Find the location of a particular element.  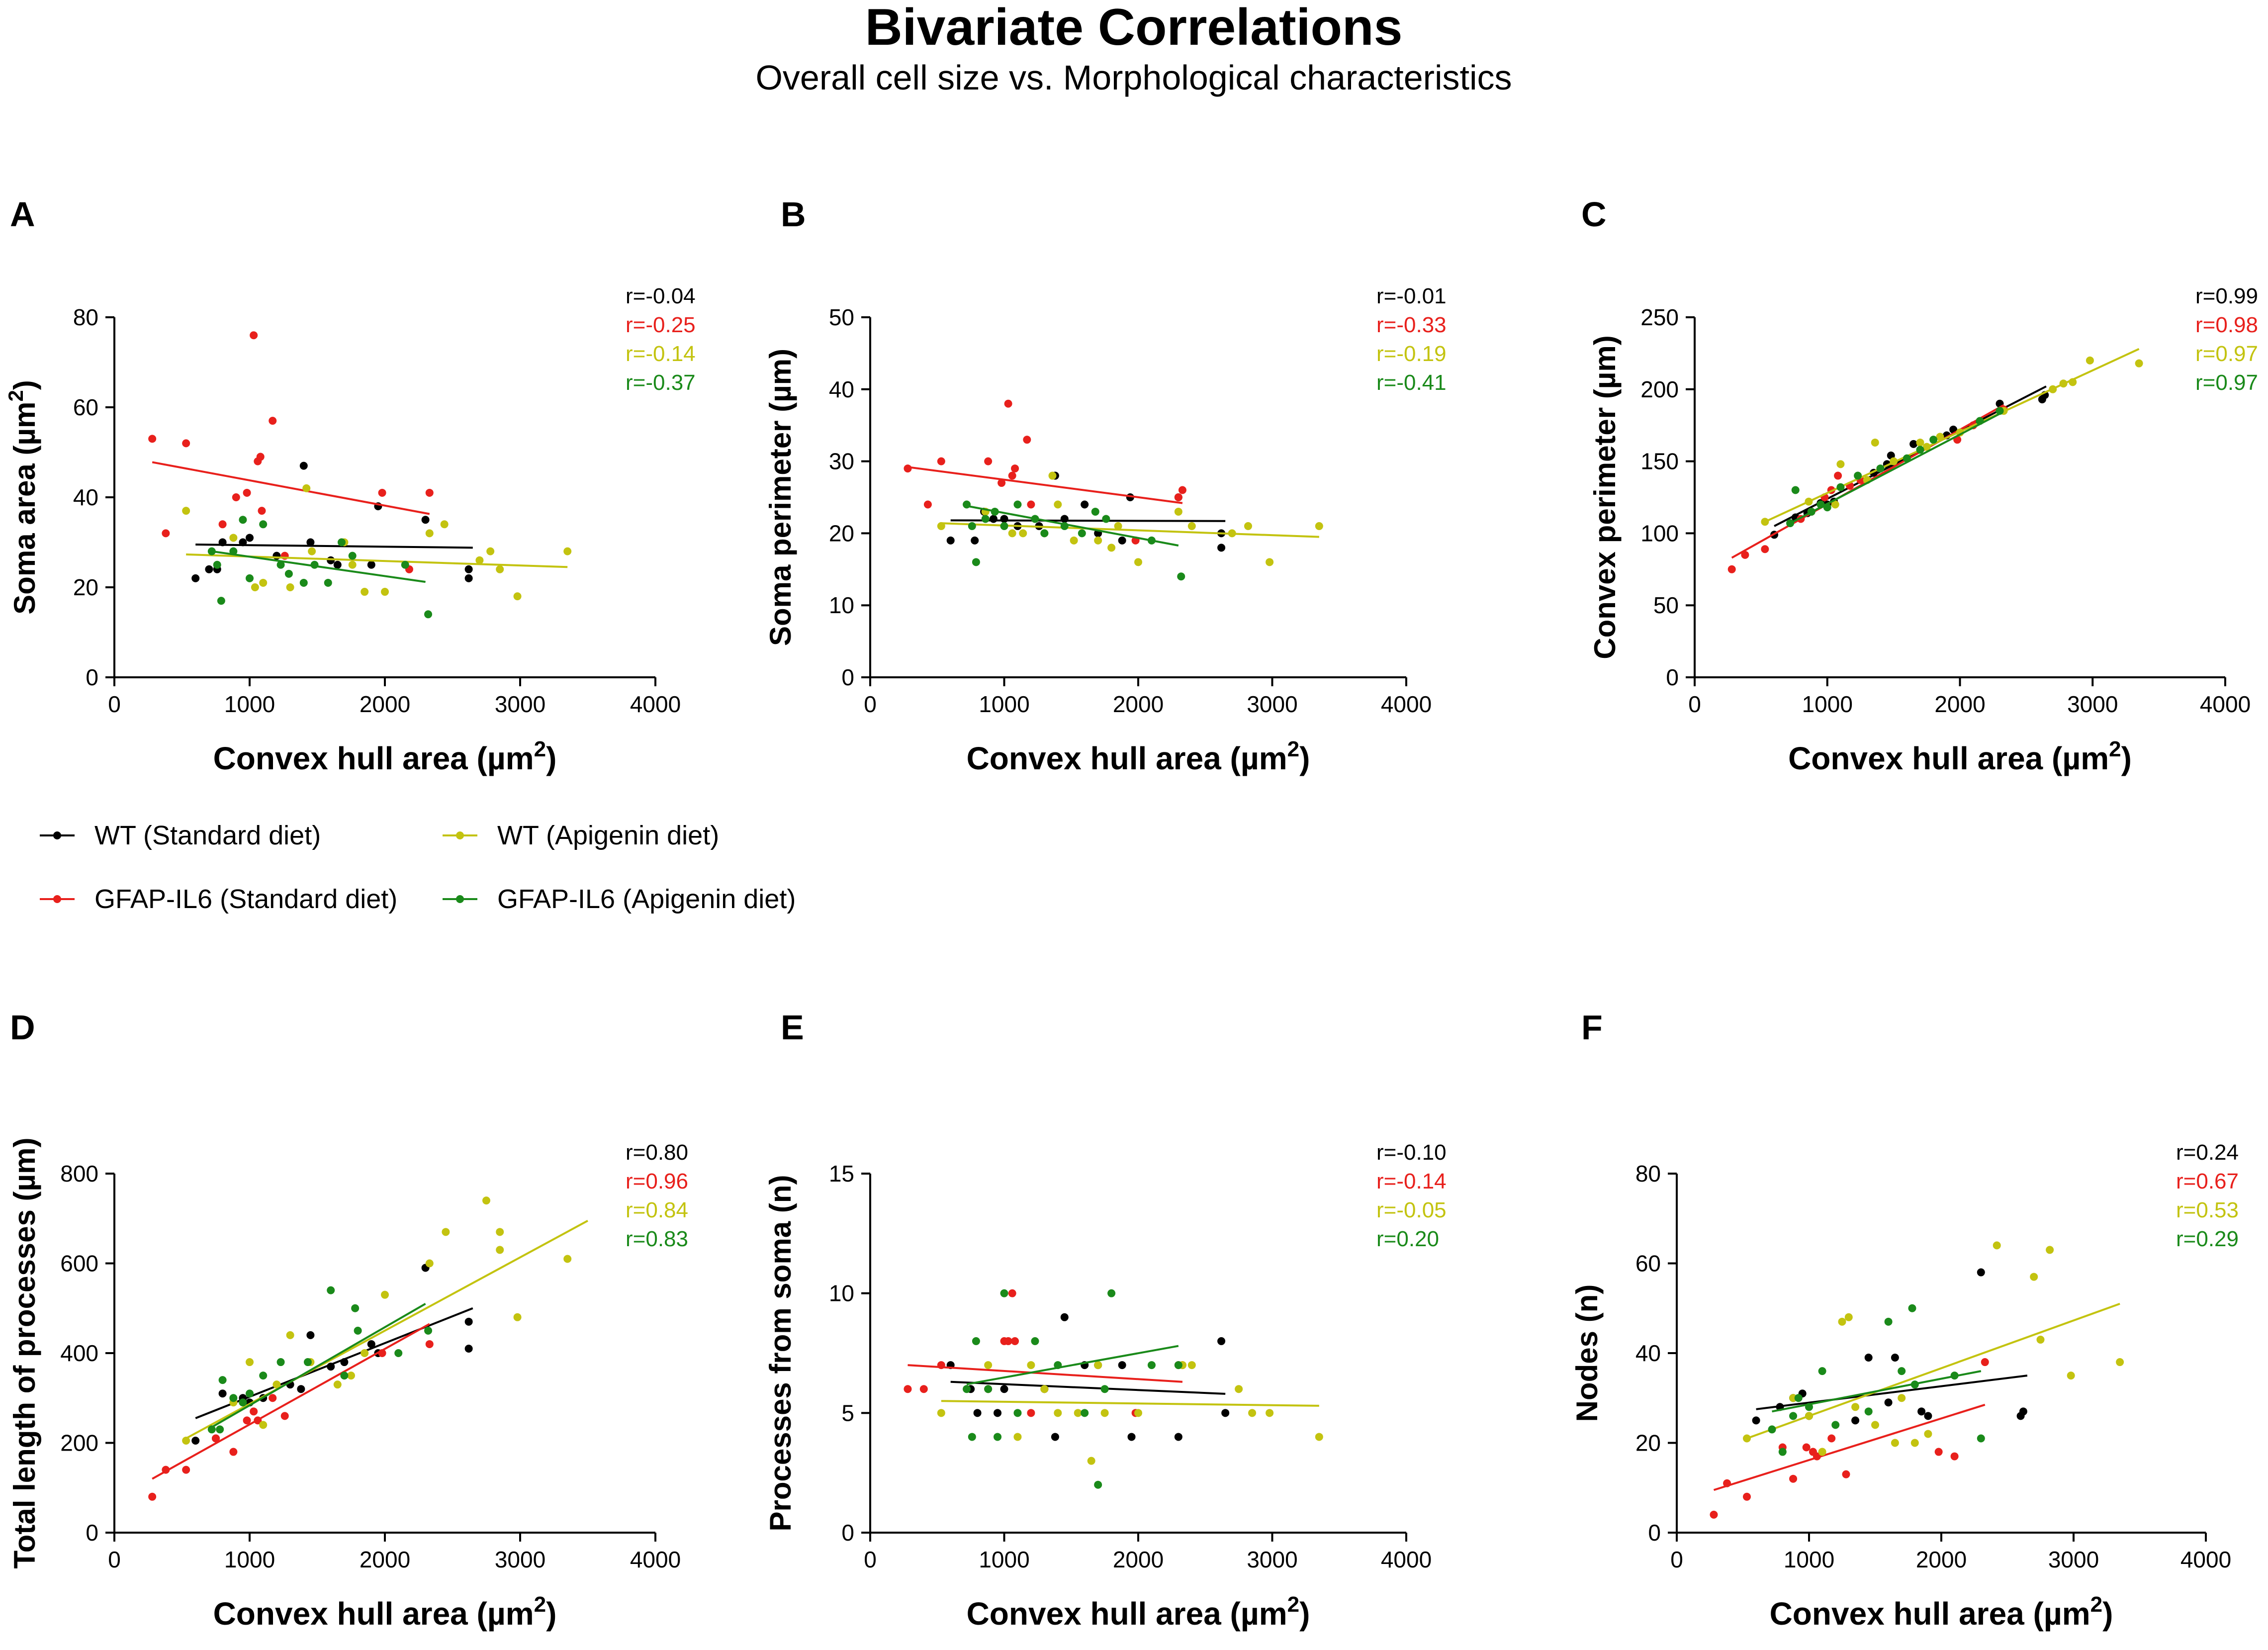

series-il6-apigenin is located at coordinates (320, 1360).